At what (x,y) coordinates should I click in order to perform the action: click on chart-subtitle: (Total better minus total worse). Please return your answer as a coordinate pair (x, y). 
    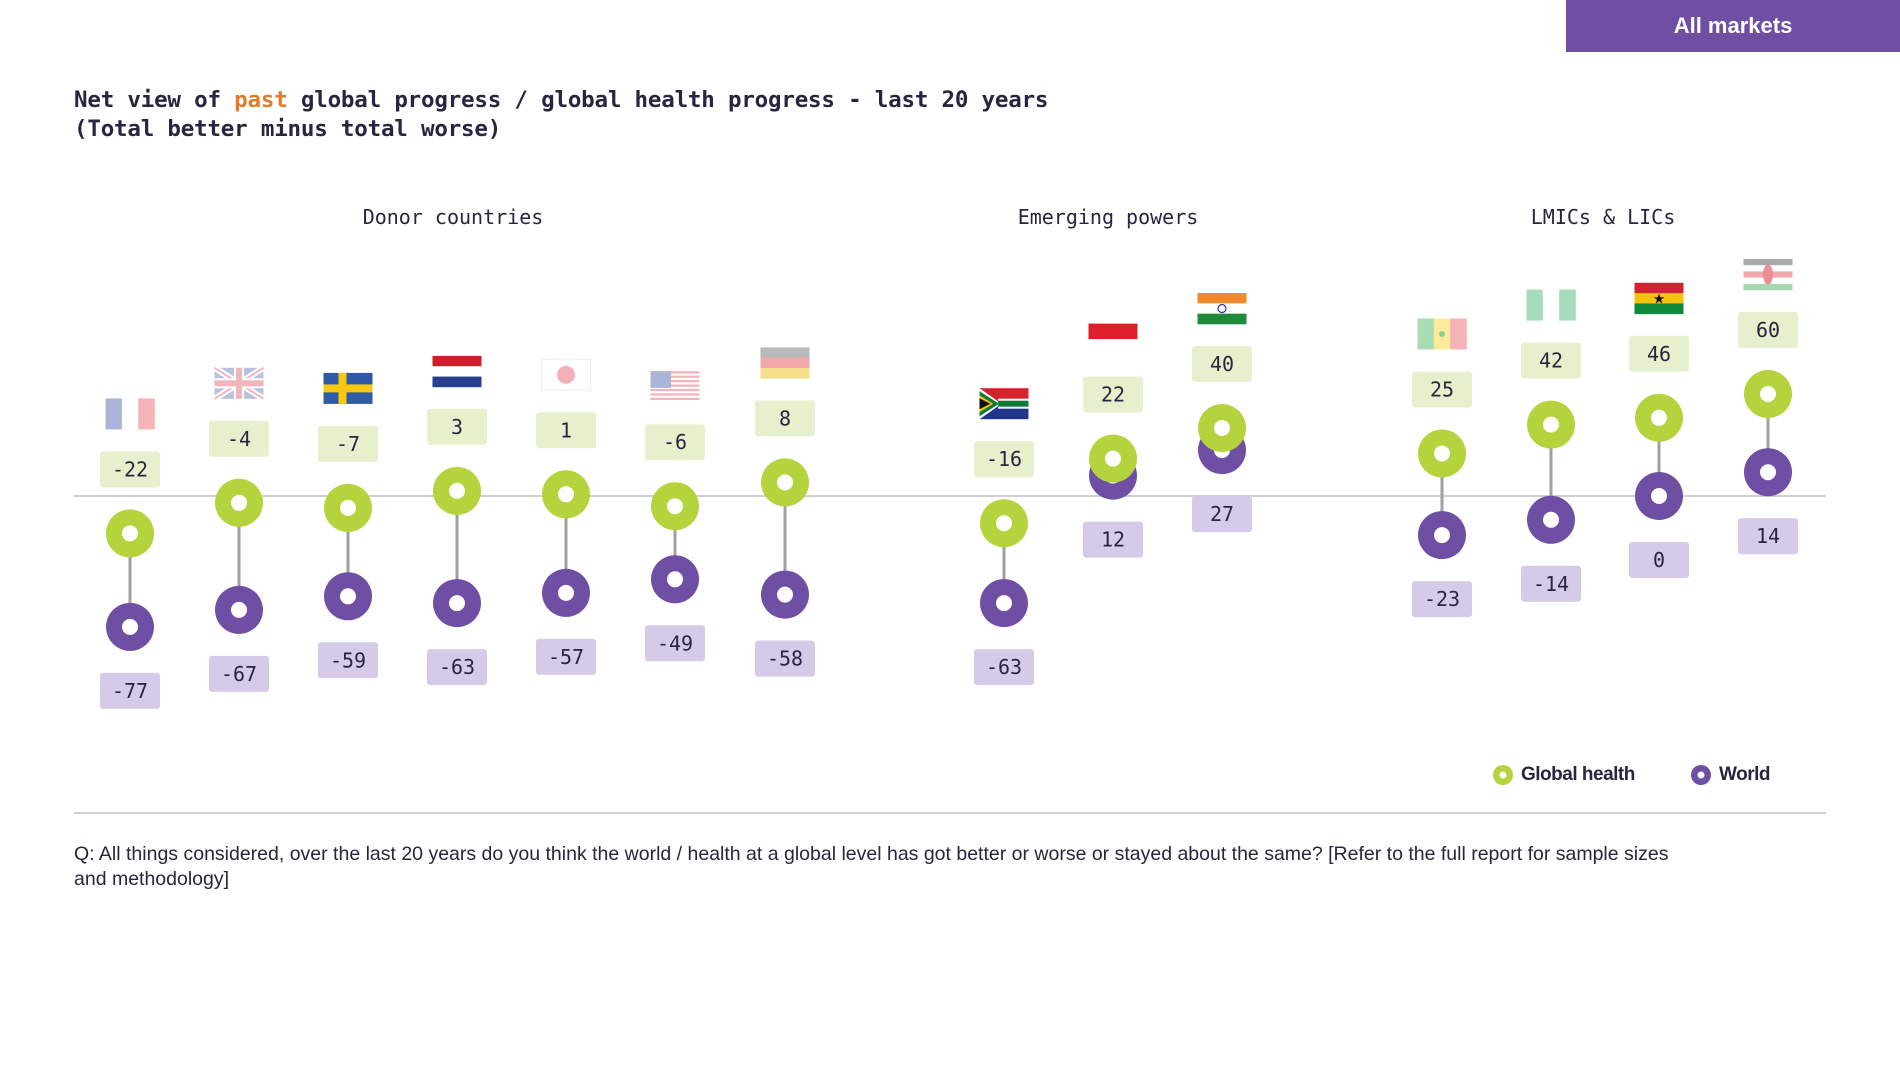
    Looking at the image, I should click on (288, 129).